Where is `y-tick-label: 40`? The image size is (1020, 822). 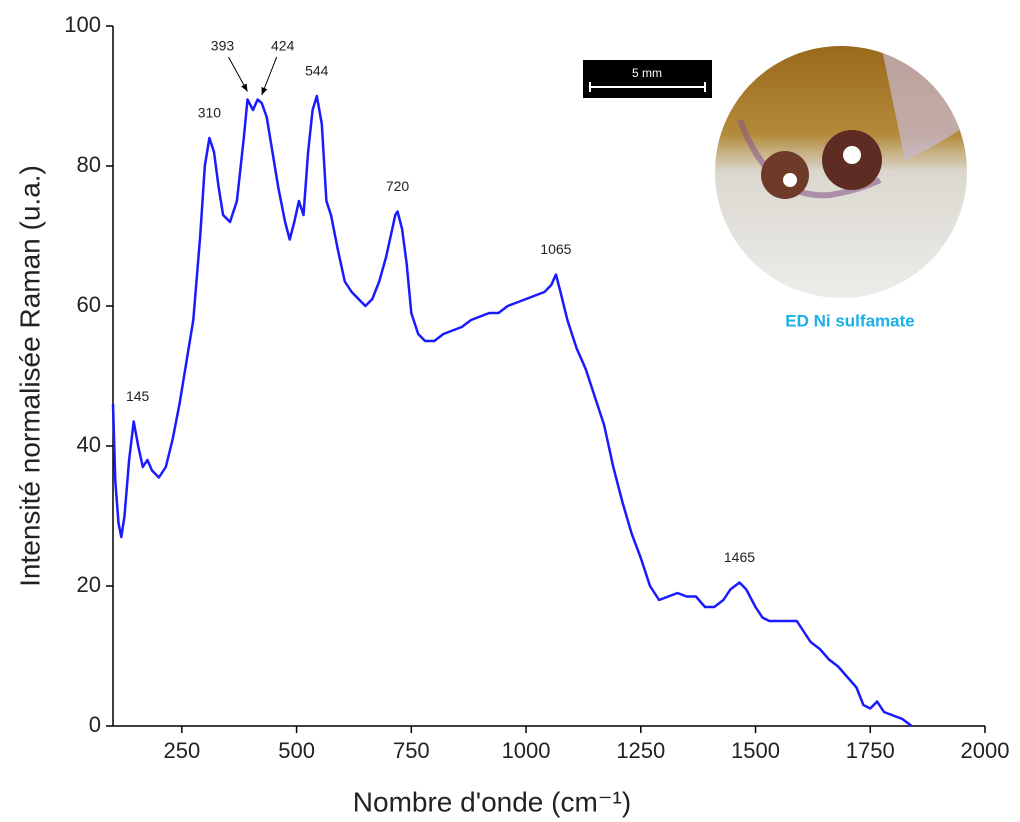
y-tick-label: 40 is located at coordinates (89, 444).